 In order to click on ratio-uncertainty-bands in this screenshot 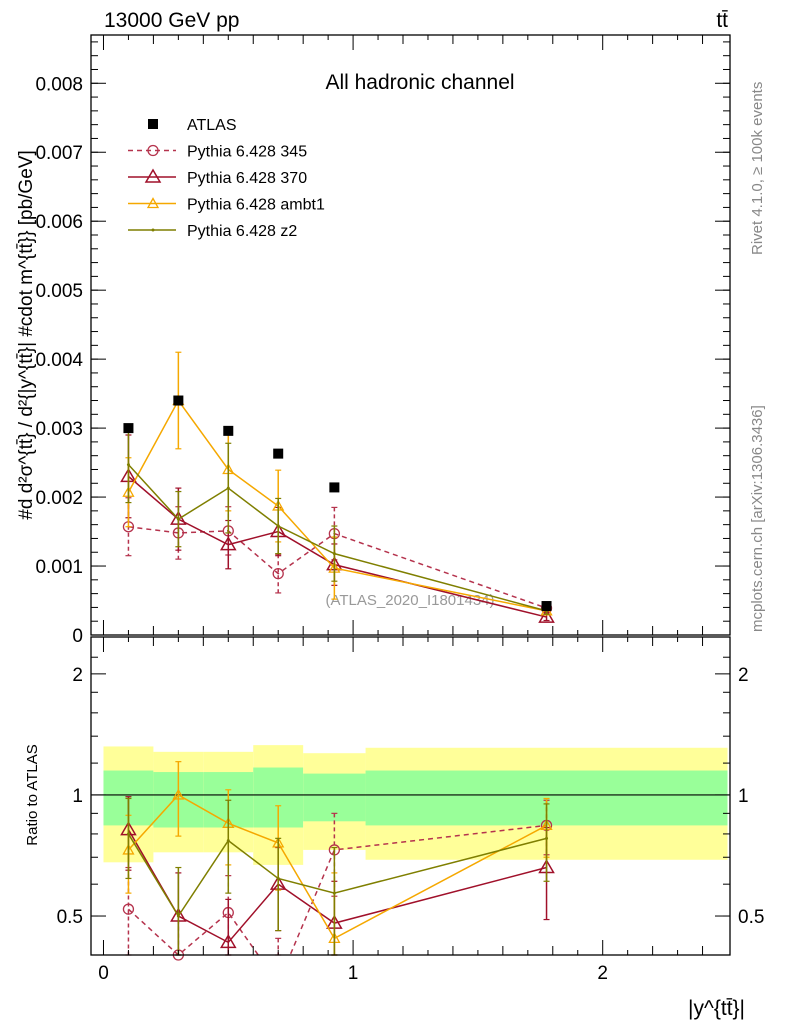, I will do `click(410, 805)`.